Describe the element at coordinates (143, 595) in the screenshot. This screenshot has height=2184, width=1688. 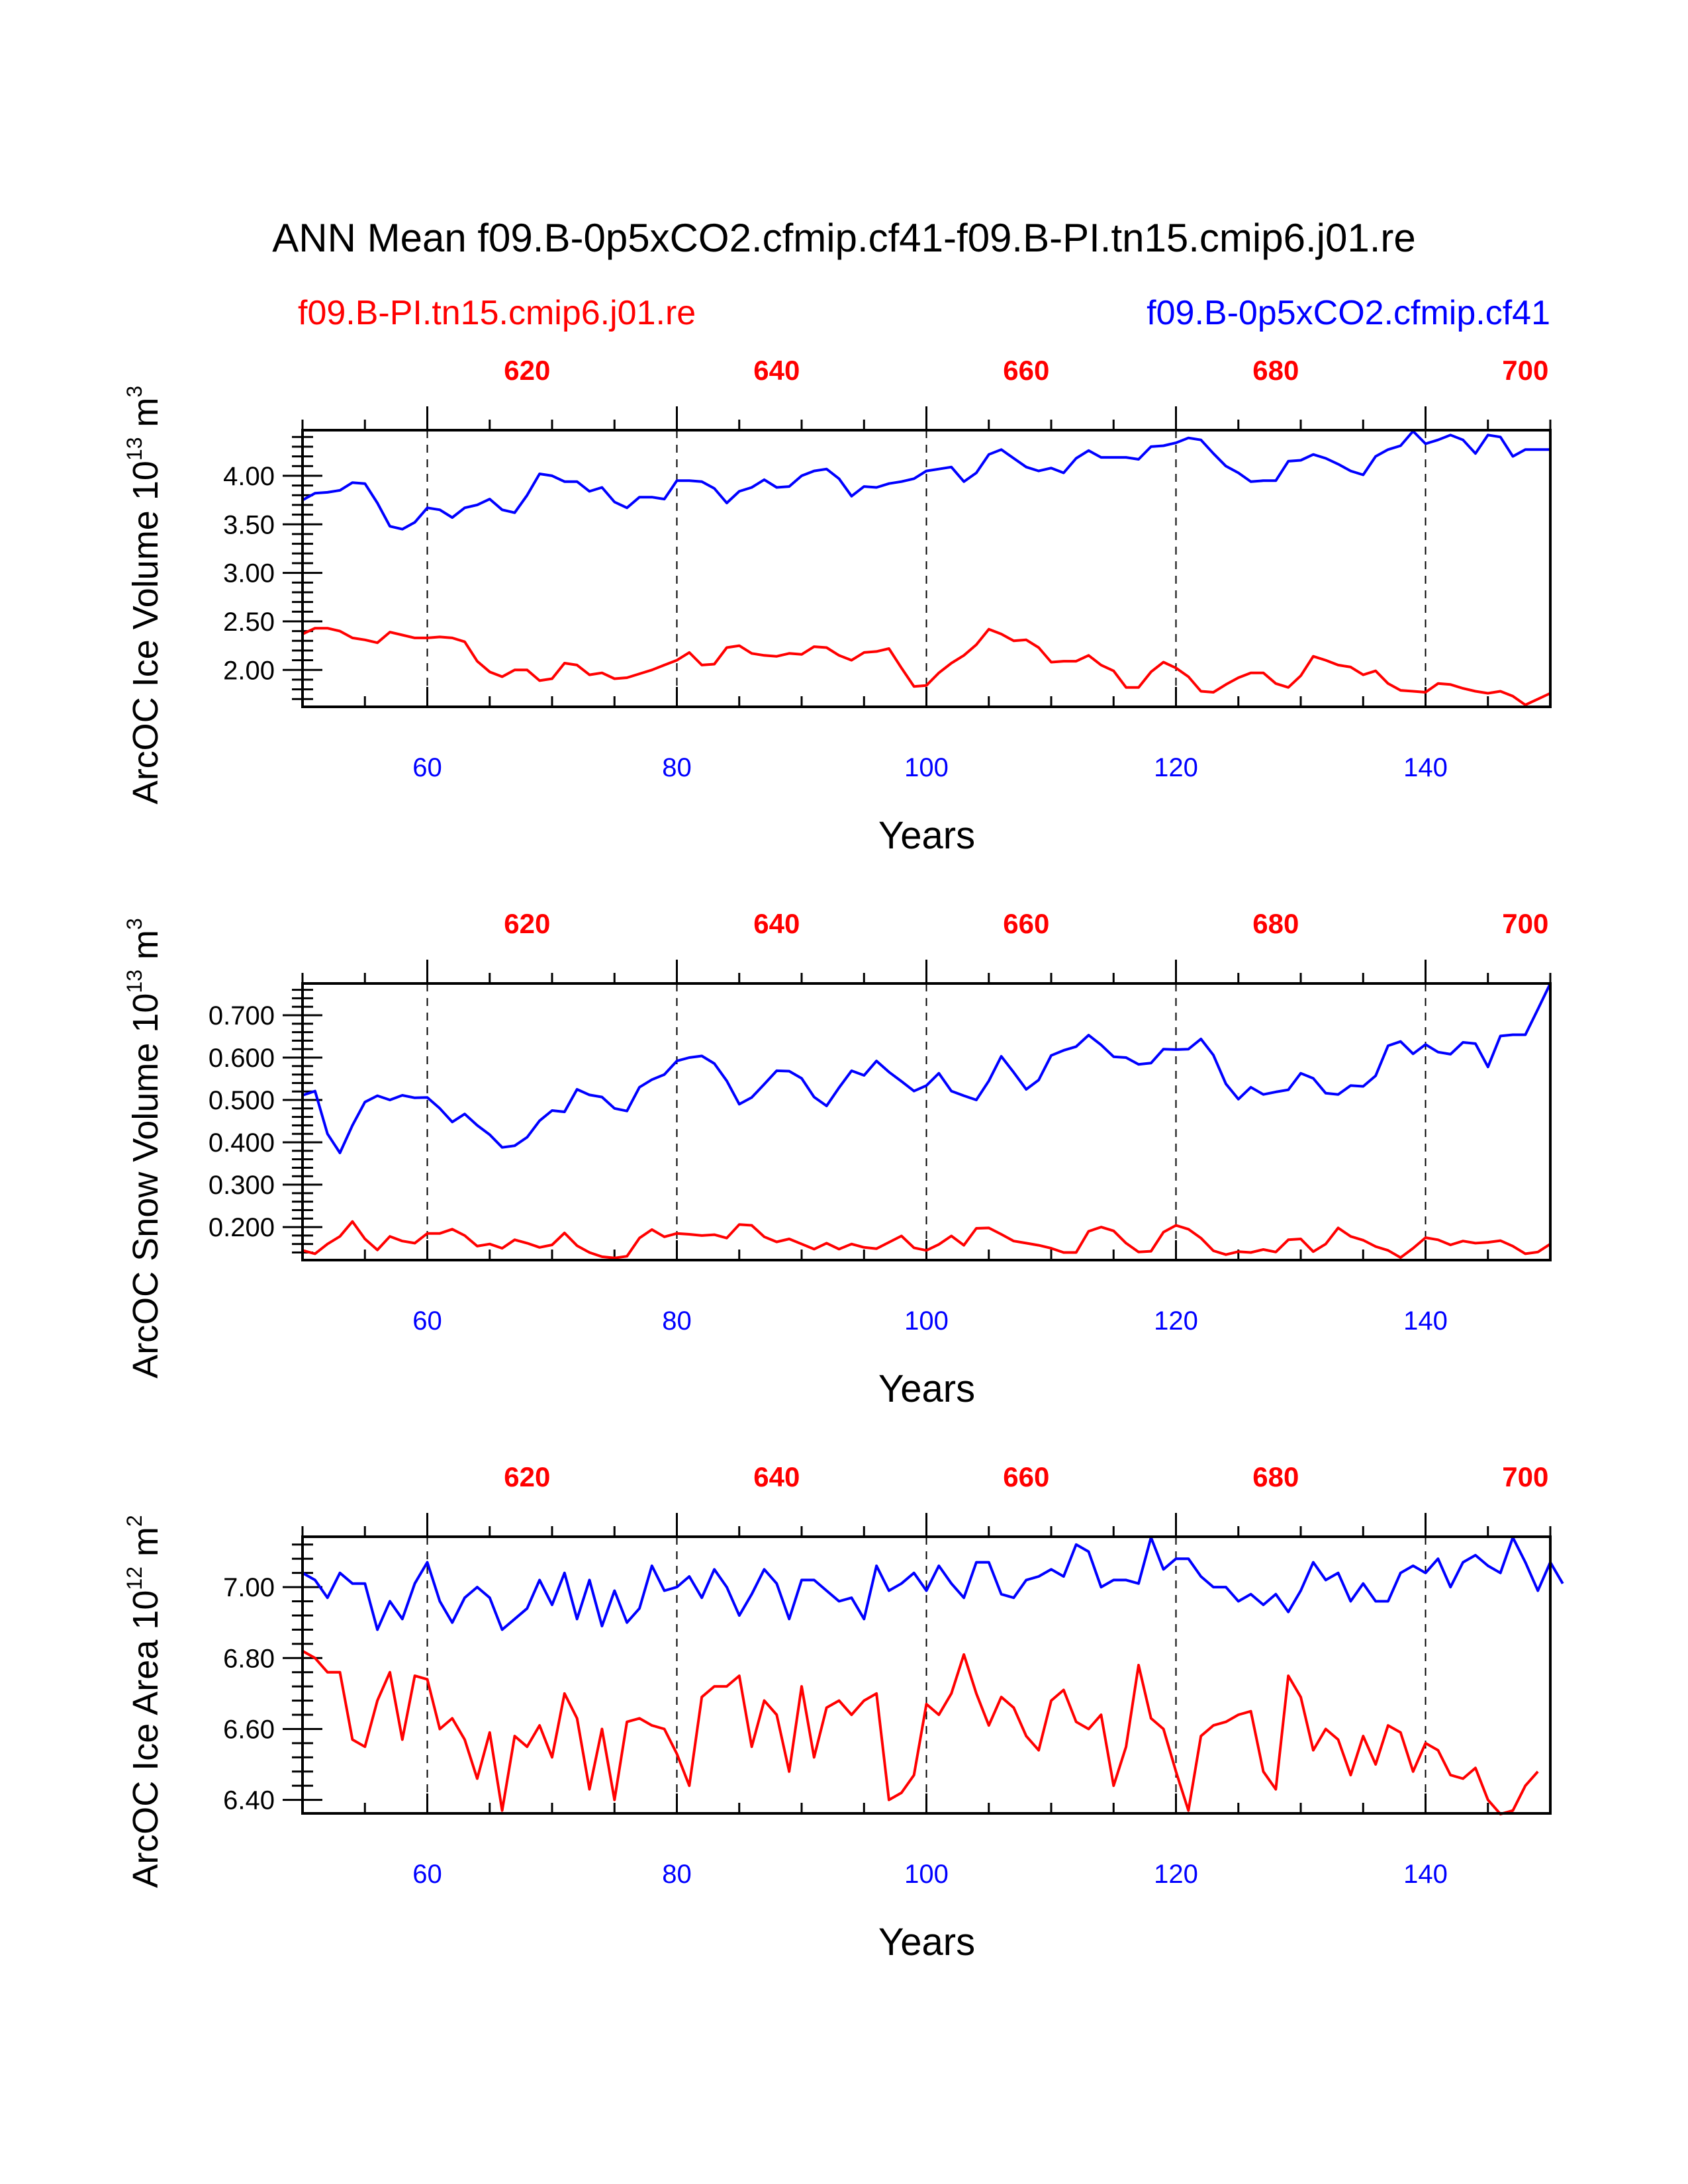
I see `y-axis-label: ArcOC Ice Volume 1013 m3` at that location.